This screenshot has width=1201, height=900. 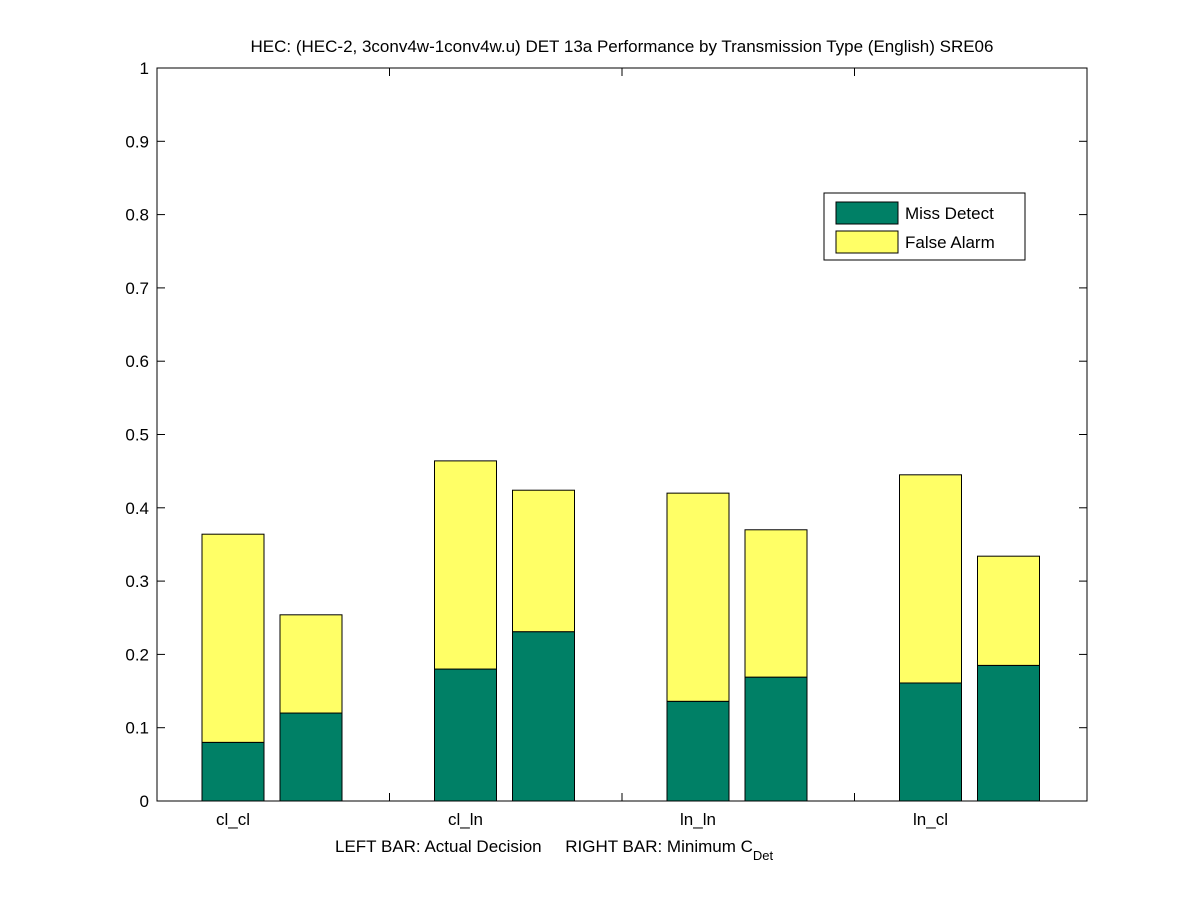 I want to click on y-tick-label: 0.4, so click(x=137, y=508).